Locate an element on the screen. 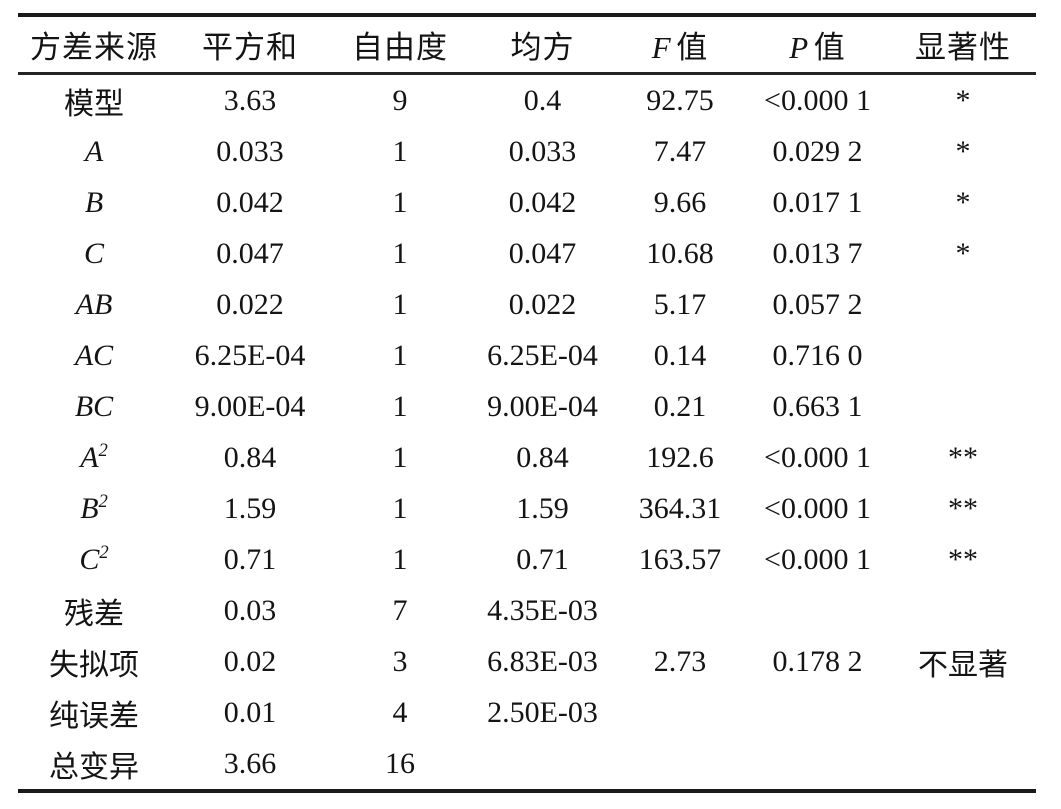 The height and width of the screenshot is (809, 1061). table-row: C 0.047 1 0.047 10.68 0.013 7 * is located at coordinates (527, 253).